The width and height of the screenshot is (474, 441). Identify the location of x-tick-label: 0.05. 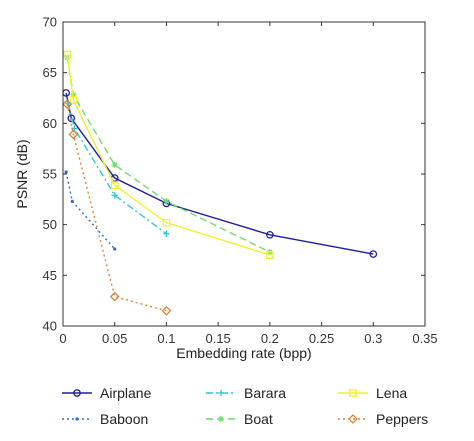
(114, 338).